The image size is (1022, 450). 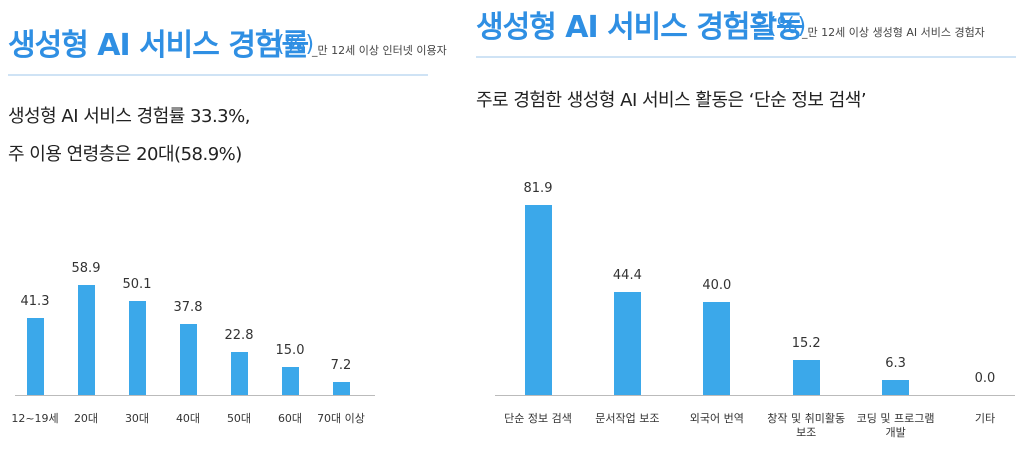 What do you see at coordinates (627, 418) in the screenshot?
I see `x-tick-label: 문서작업 보조` at bounding box center [627, 418].